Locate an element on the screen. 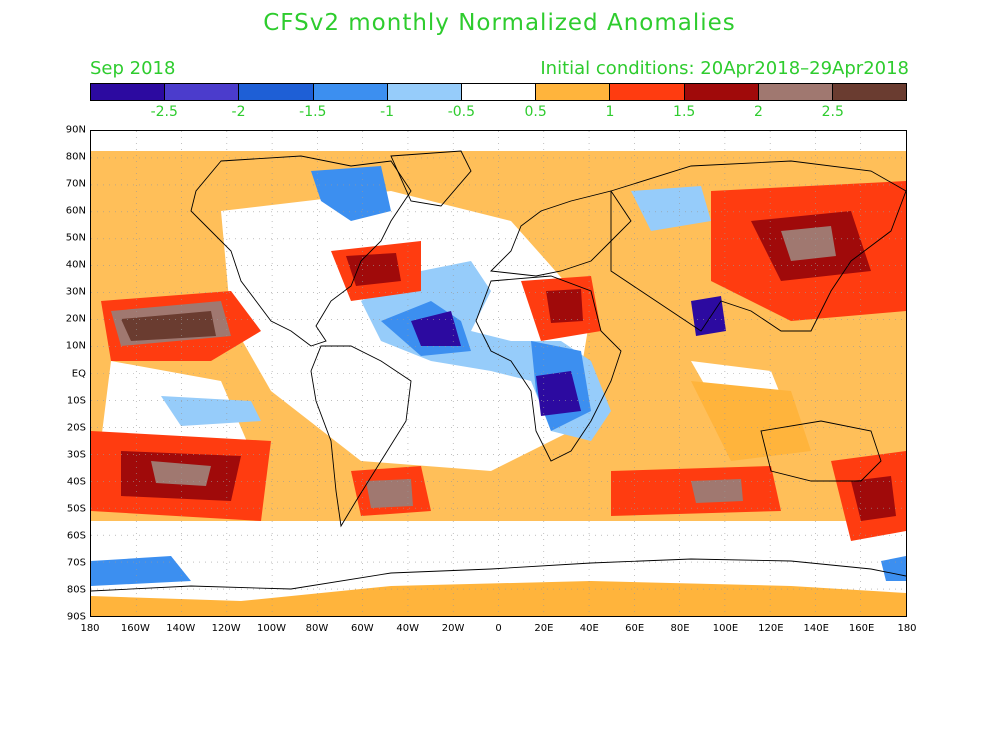 The height and width of the screenshot is (750, 999). month-label: Sep 2018 is located at coordinates (133, 68).